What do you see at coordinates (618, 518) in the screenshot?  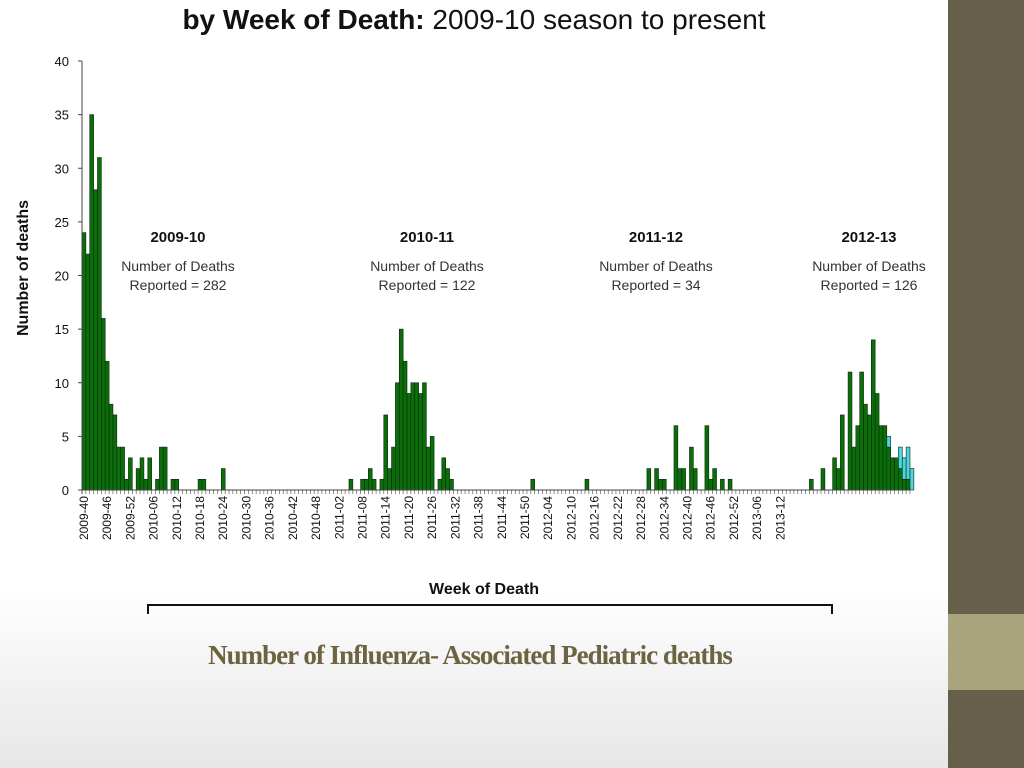 I see `x-tick-label-23: 2012-22` at bounding box center [618, 518].